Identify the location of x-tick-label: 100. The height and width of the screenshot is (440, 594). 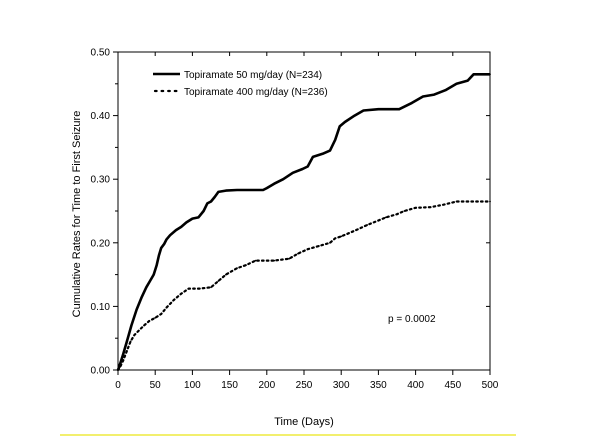
(192, 385).